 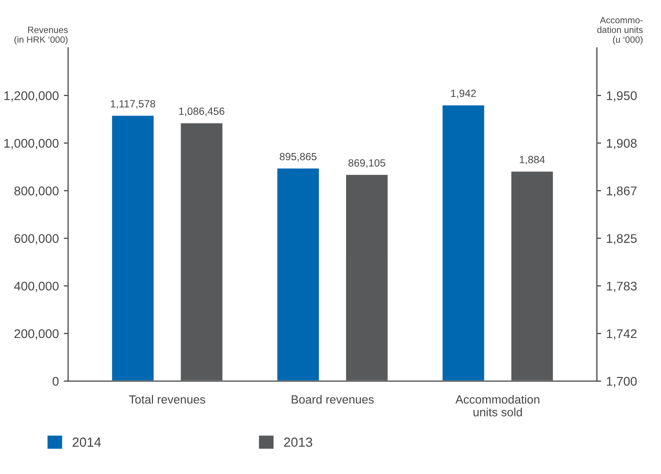 I want to click on y2-tick-label: 1,825, so click(x=621, y=239).